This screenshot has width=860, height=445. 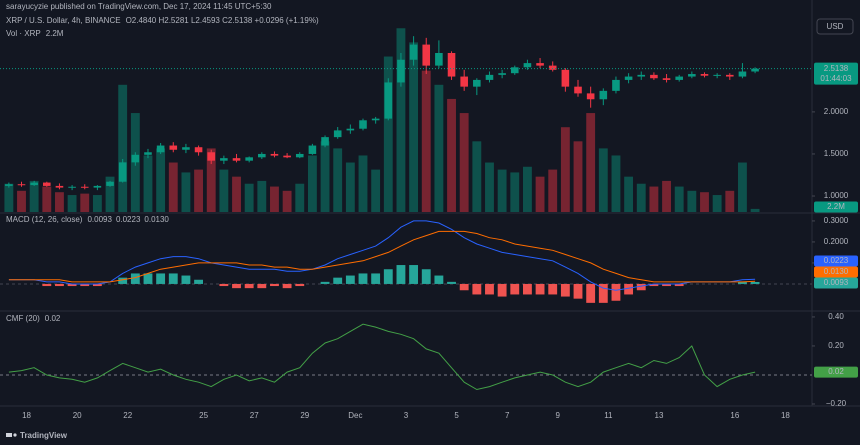 I want to click on x-tick-label: 25, so click(x=203, y=415).